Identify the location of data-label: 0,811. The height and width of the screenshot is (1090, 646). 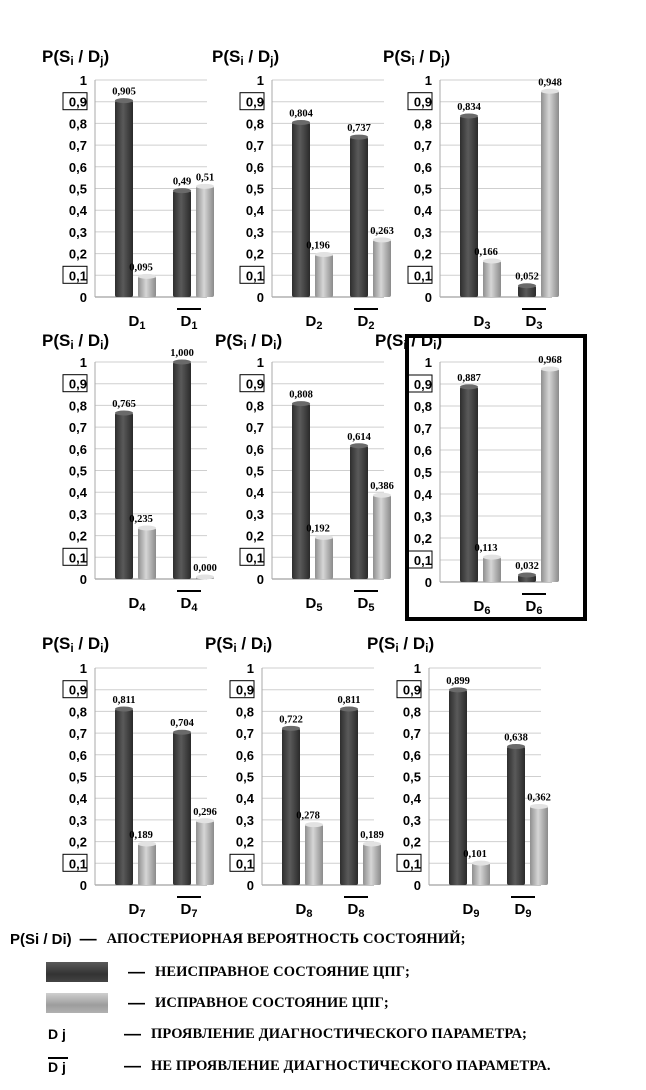
(348, 700).